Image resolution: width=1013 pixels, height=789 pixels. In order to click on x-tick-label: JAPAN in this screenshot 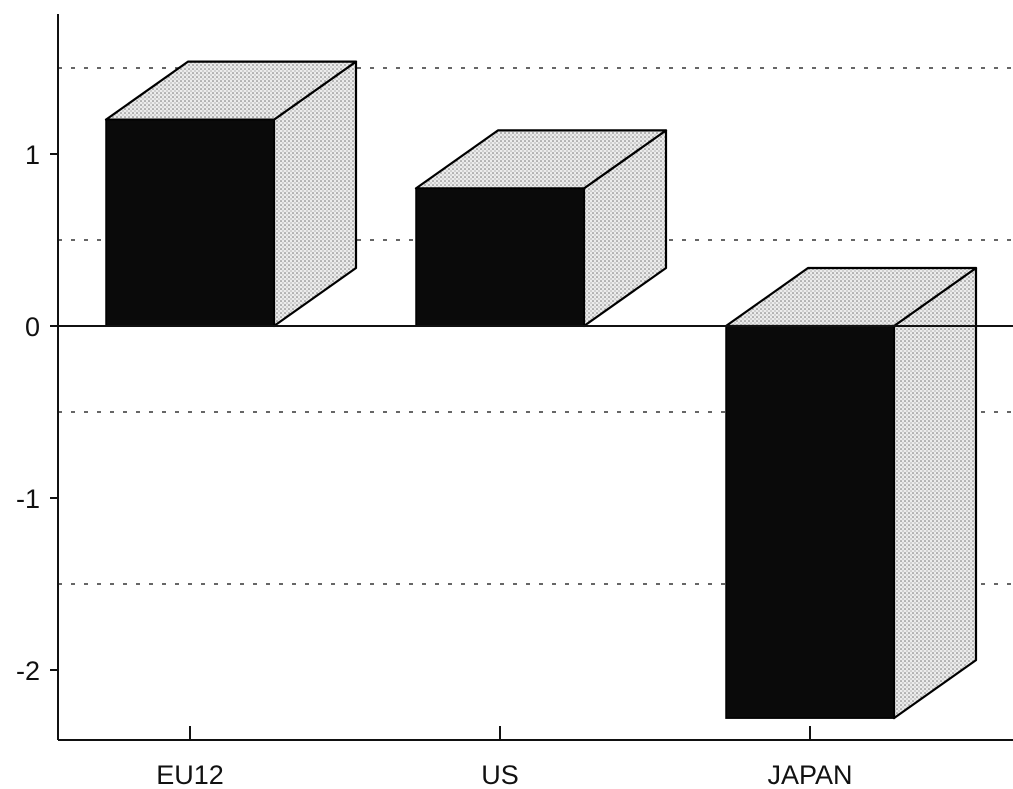, I will do `click(809, 774)`.